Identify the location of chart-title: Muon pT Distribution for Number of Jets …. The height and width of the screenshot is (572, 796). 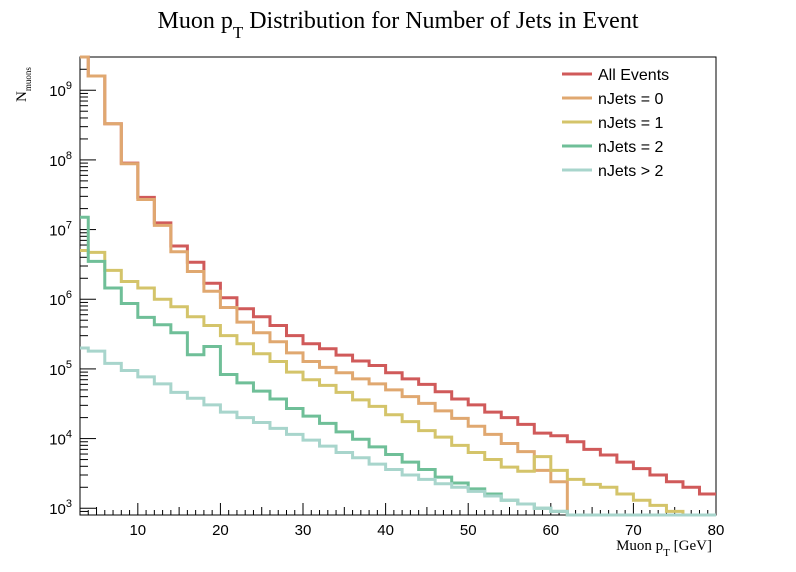
(397, 25).